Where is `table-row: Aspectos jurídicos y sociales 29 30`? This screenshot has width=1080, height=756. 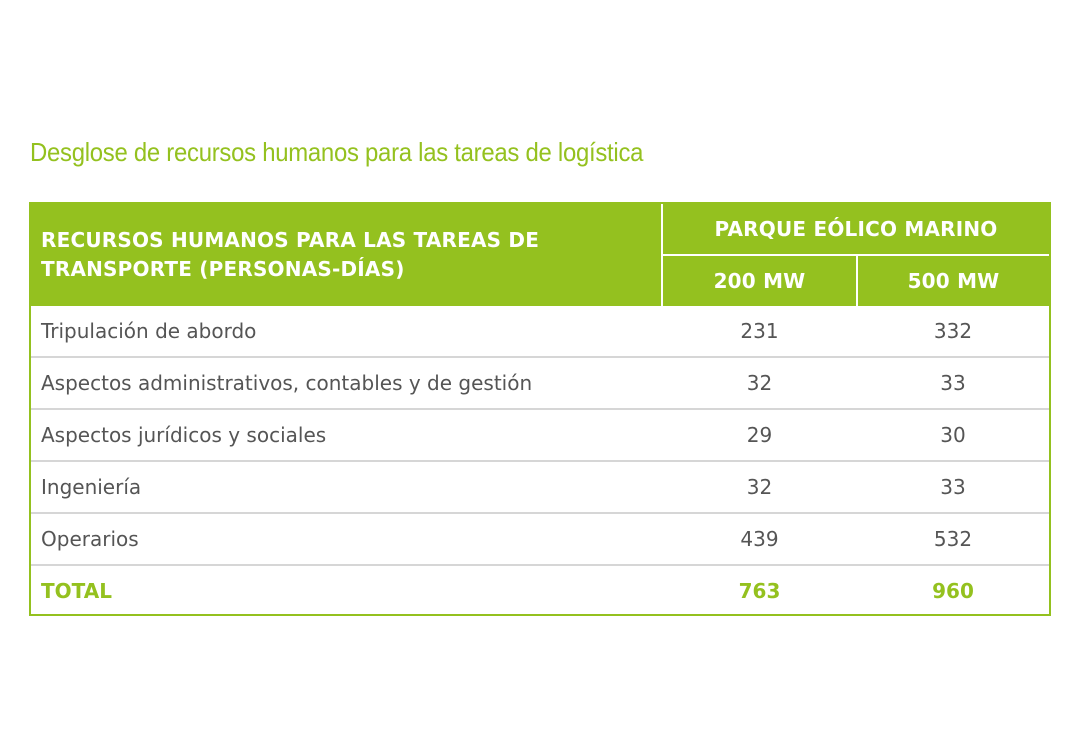
table-row: Aspectos jurídicos y sociales 29 30 is located at coordinates (540, 435).